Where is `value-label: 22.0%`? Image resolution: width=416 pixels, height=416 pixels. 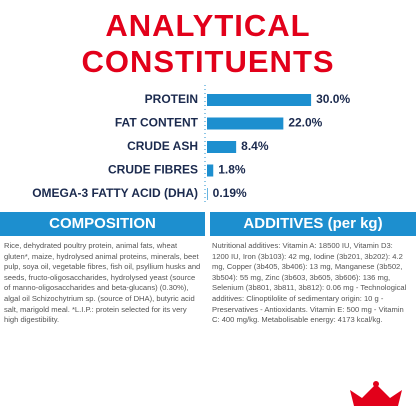 value-label: 22.0% is located at coordinates (305, 123).